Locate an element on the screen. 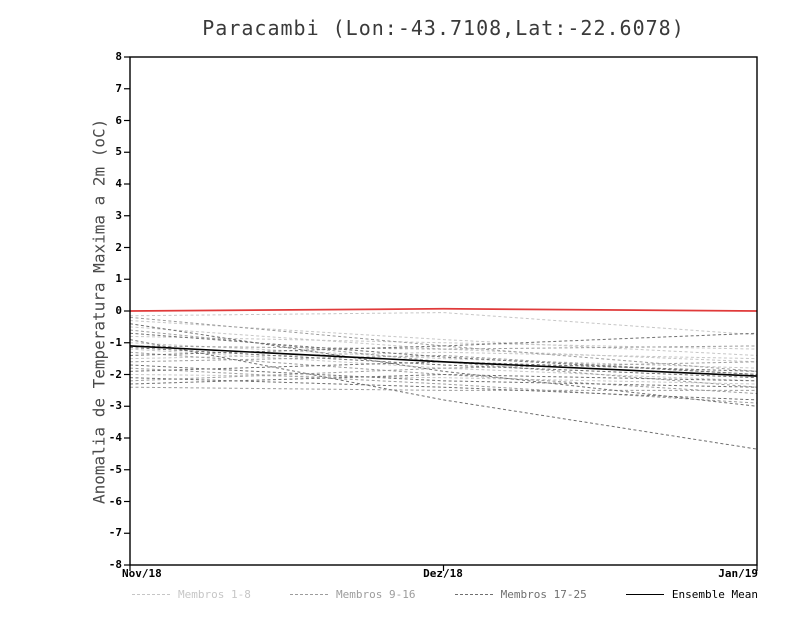  y-tick-label: -5 is located at coordinates (115, 469).